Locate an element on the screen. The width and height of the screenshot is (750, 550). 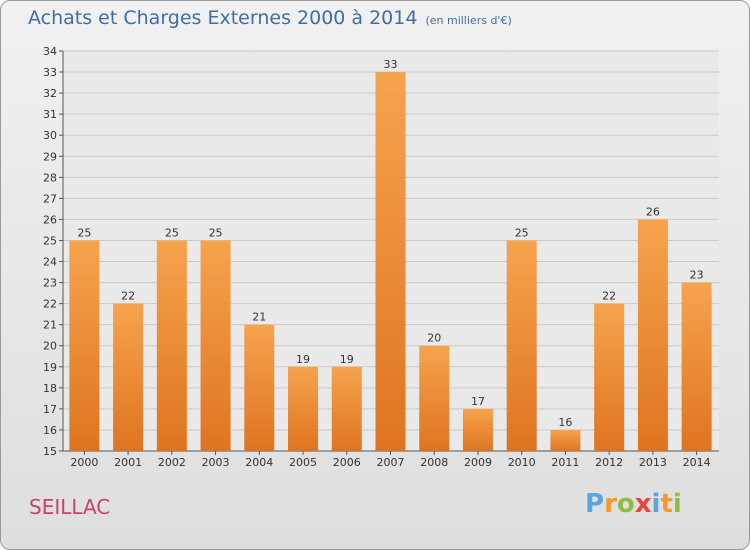
y-tick-label: 29 is located at coordinates (50, 156).